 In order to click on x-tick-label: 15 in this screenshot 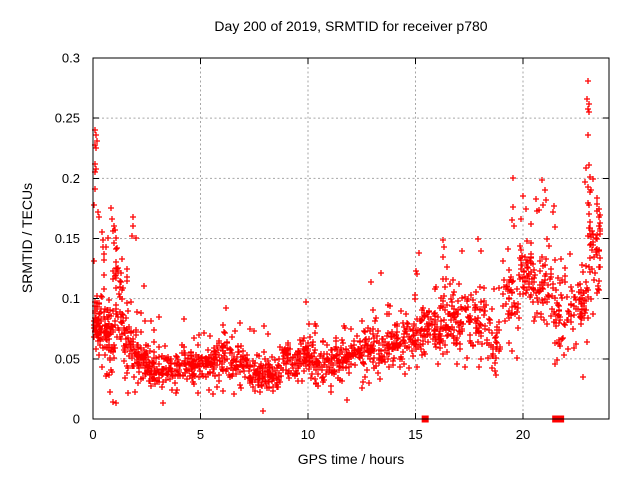, I will do `click(415, 434)`.